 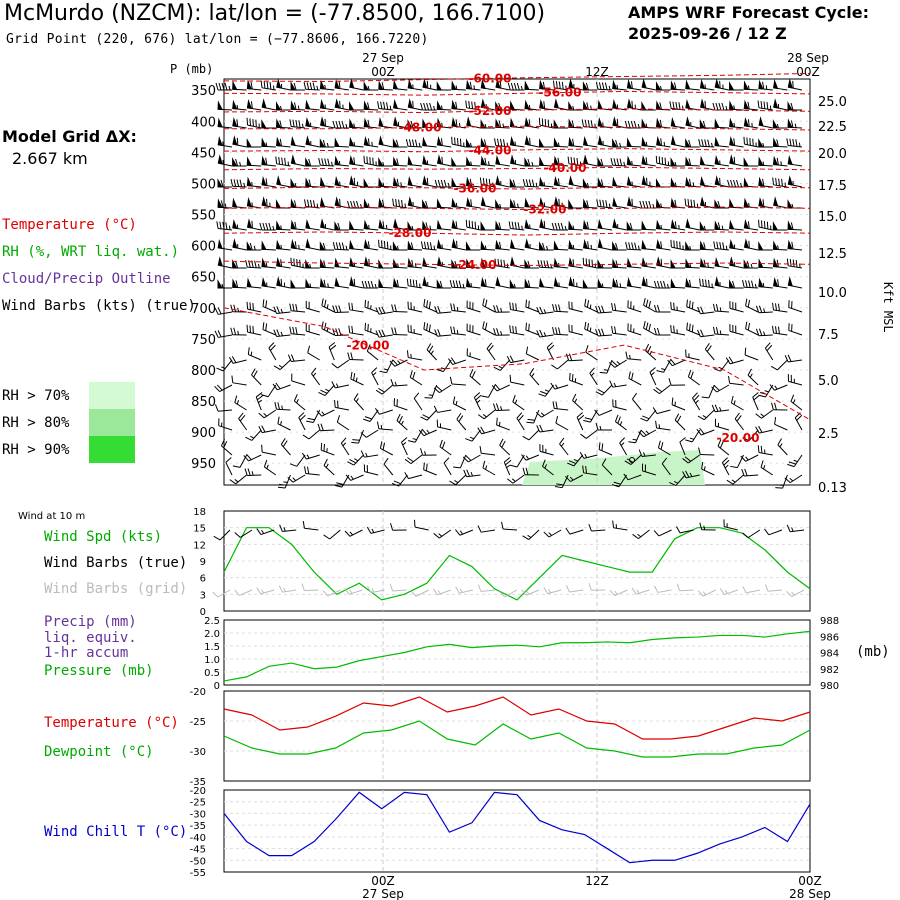 What do you see at coordinates (738, 438) in the screenshot?
I see `temperature-contour-label: -20.00` at bounding box center [738, 438].